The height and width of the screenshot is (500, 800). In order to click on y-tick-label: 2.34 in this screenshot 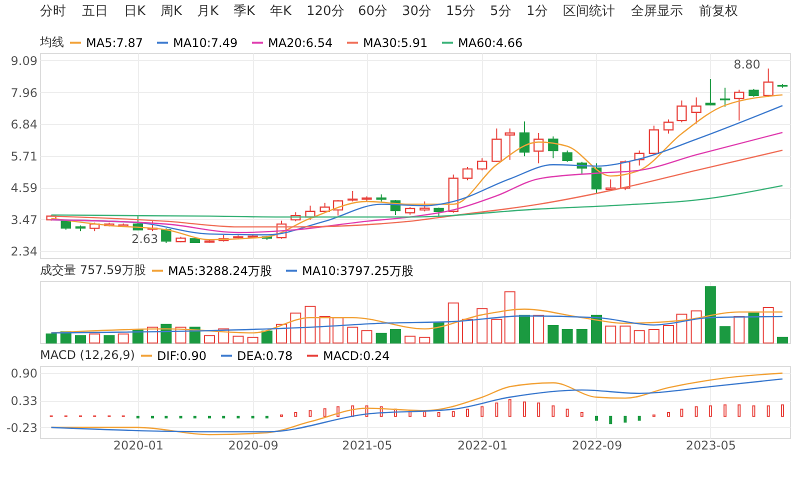, I will do `click(24, 251)`.